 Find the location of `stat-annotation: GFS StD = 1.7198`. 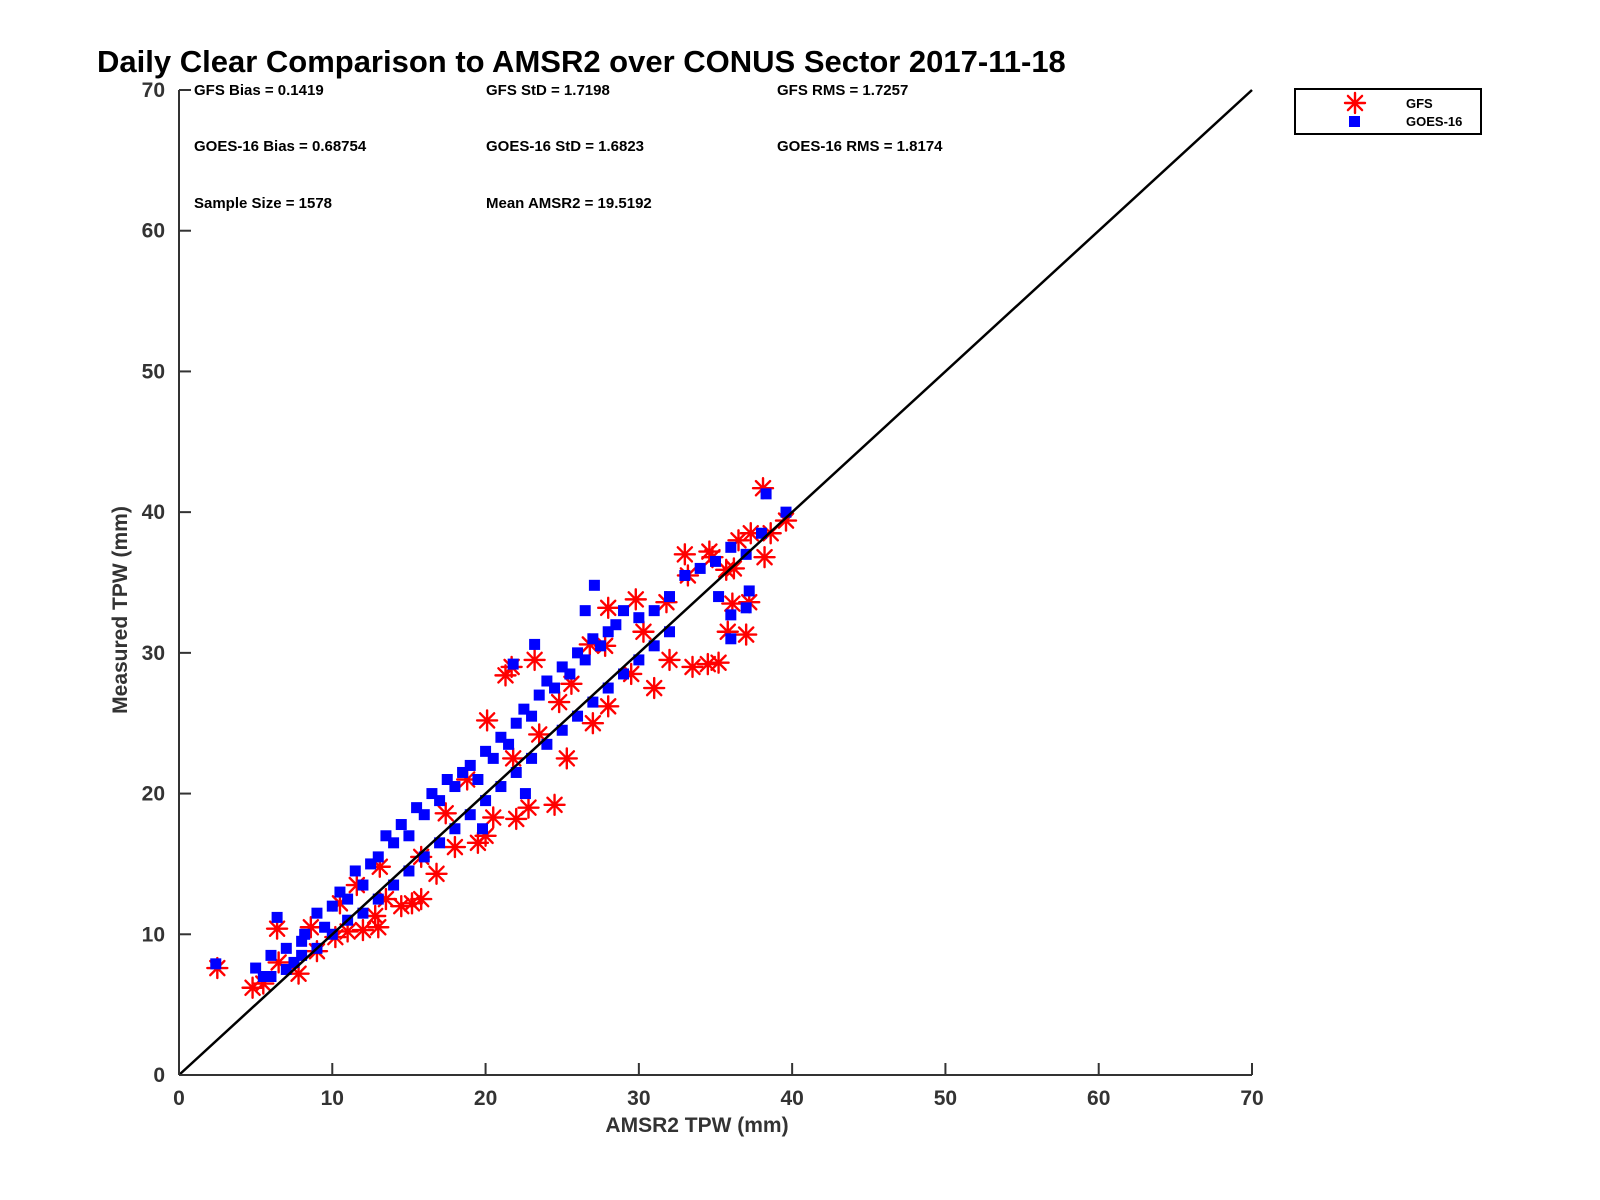

stat-annotation: GFS StD = 1.7198 is located at coordinates (548, 90).